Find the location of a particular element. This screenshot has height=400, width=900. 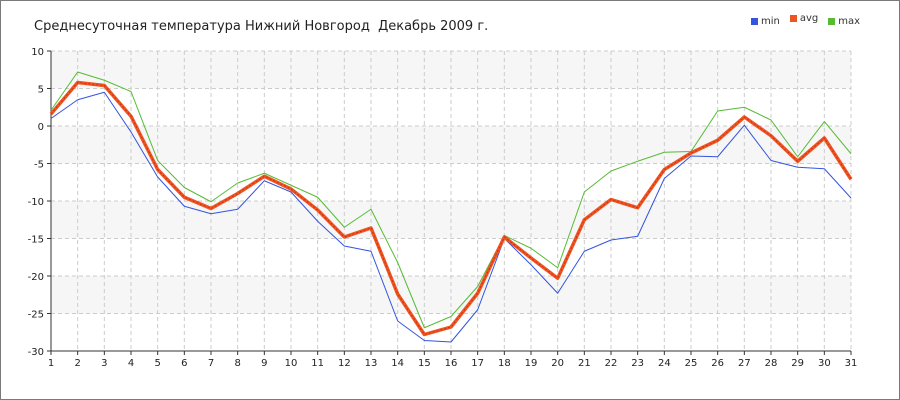

y-tick-label: -5 is located at coordinates (39, 165).